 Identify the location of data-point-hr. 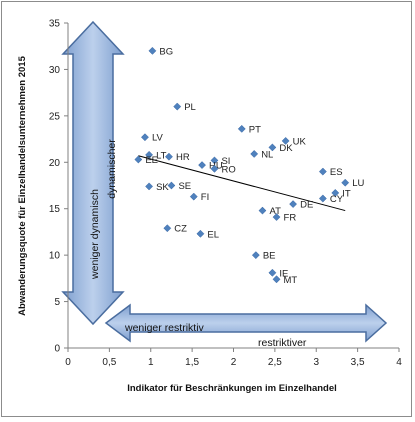
(169, 156).